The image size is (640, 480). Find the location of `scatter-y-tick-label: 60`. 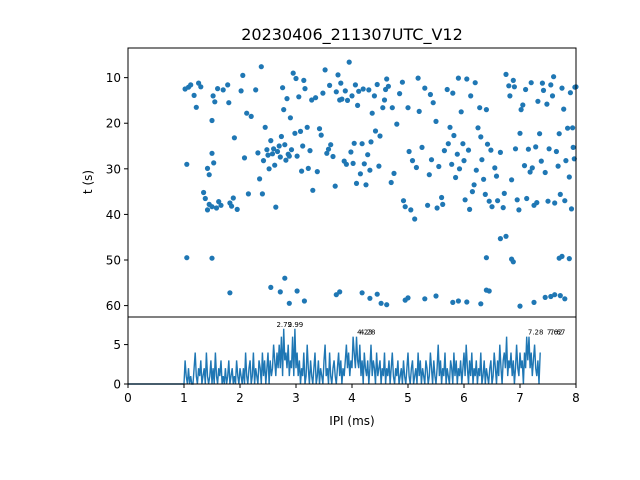

scatter-y-tick-label: 60 is located at coordinates (113, 306).